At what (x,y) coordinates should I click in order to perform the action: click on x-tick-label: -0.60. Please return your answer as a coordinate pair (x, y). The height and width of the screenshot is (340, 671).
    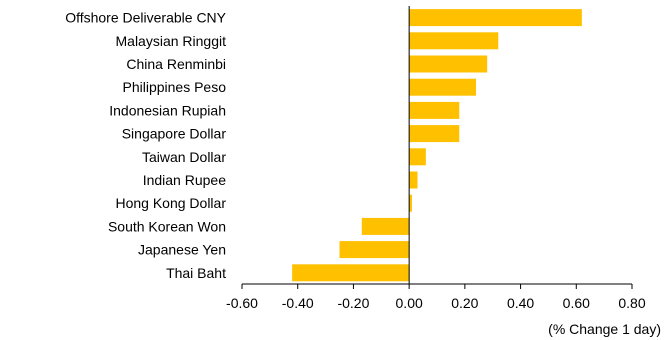
    Looking at the image, I should click on (242, 303).